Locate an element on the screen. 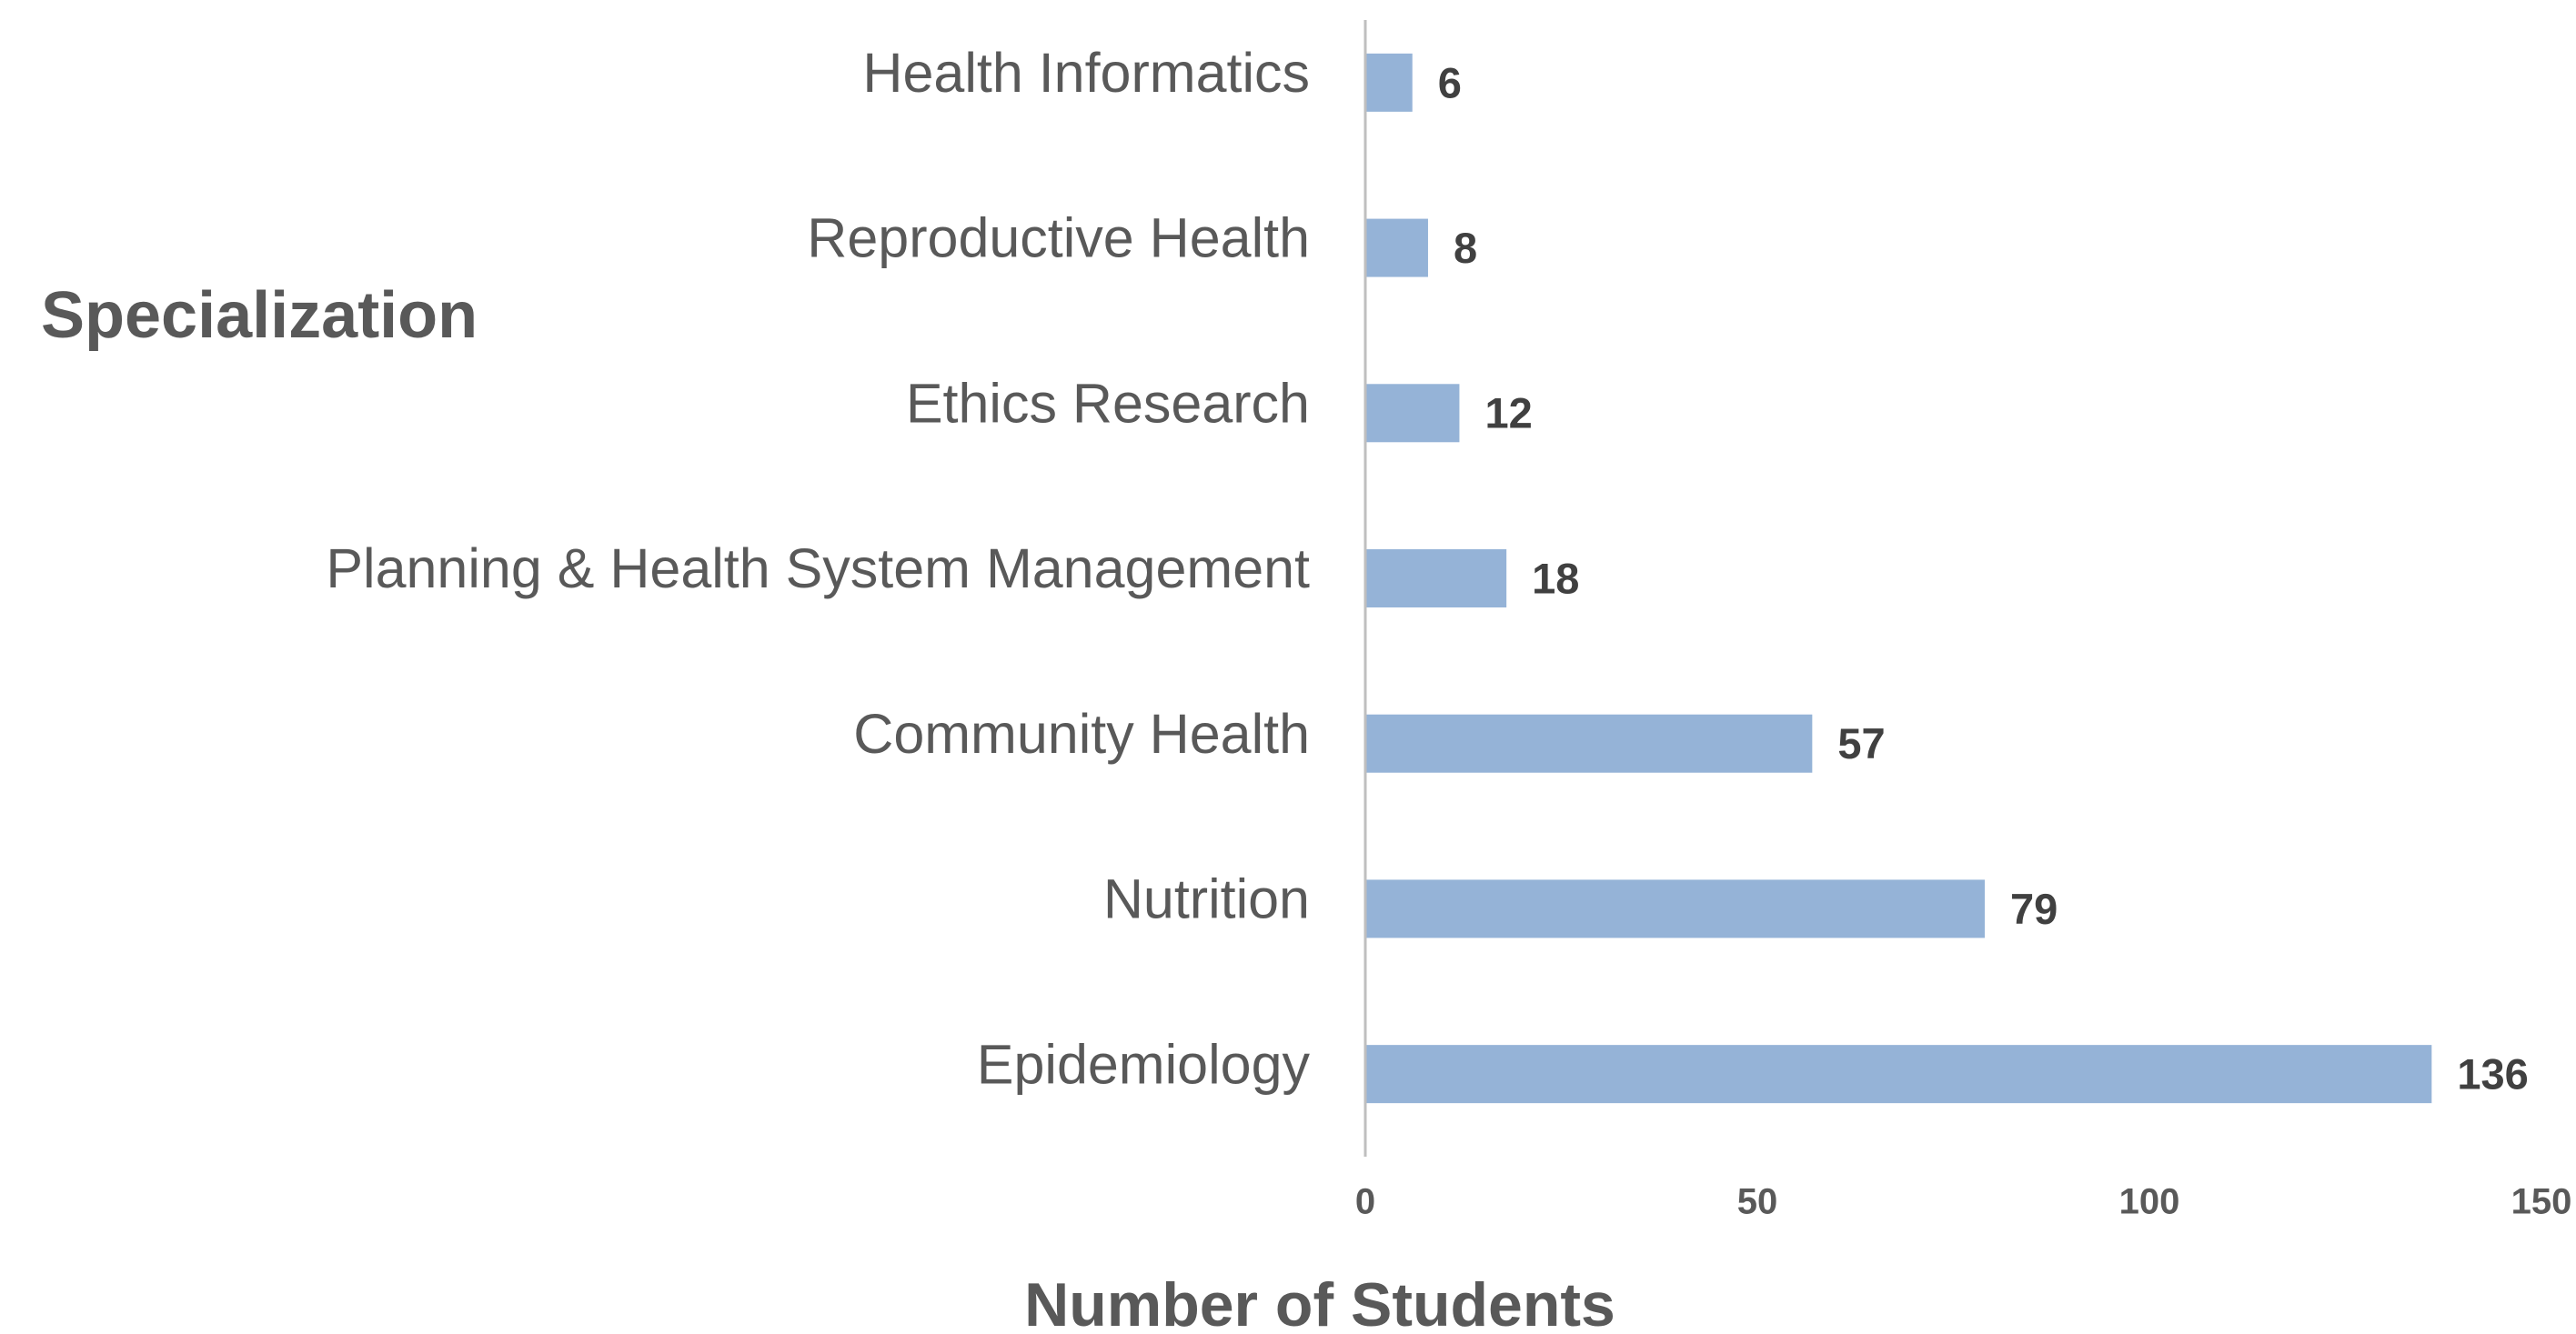 Image resolution: width=2576 pixels, height=1334 pixels. y-axis-title: Specialization is located at coordinates (259, 315).